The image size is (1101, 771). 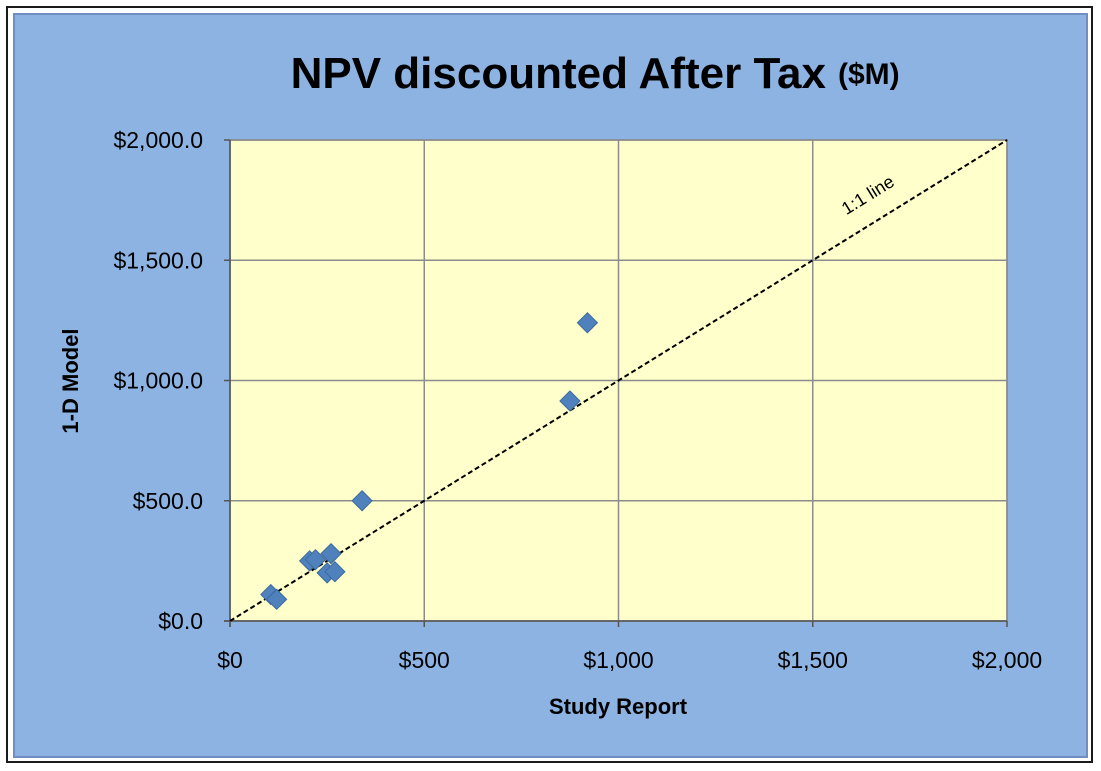 I want to click on y-tick-label: $2,000.0, so click(x=158, y=140).